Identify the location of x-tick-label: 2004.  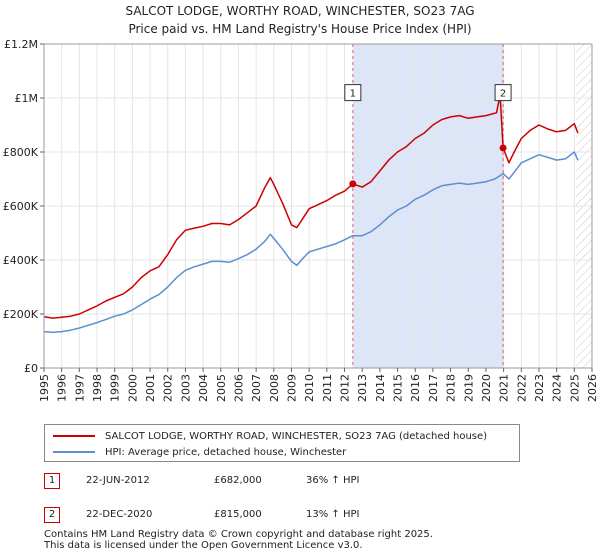
(203, 388).